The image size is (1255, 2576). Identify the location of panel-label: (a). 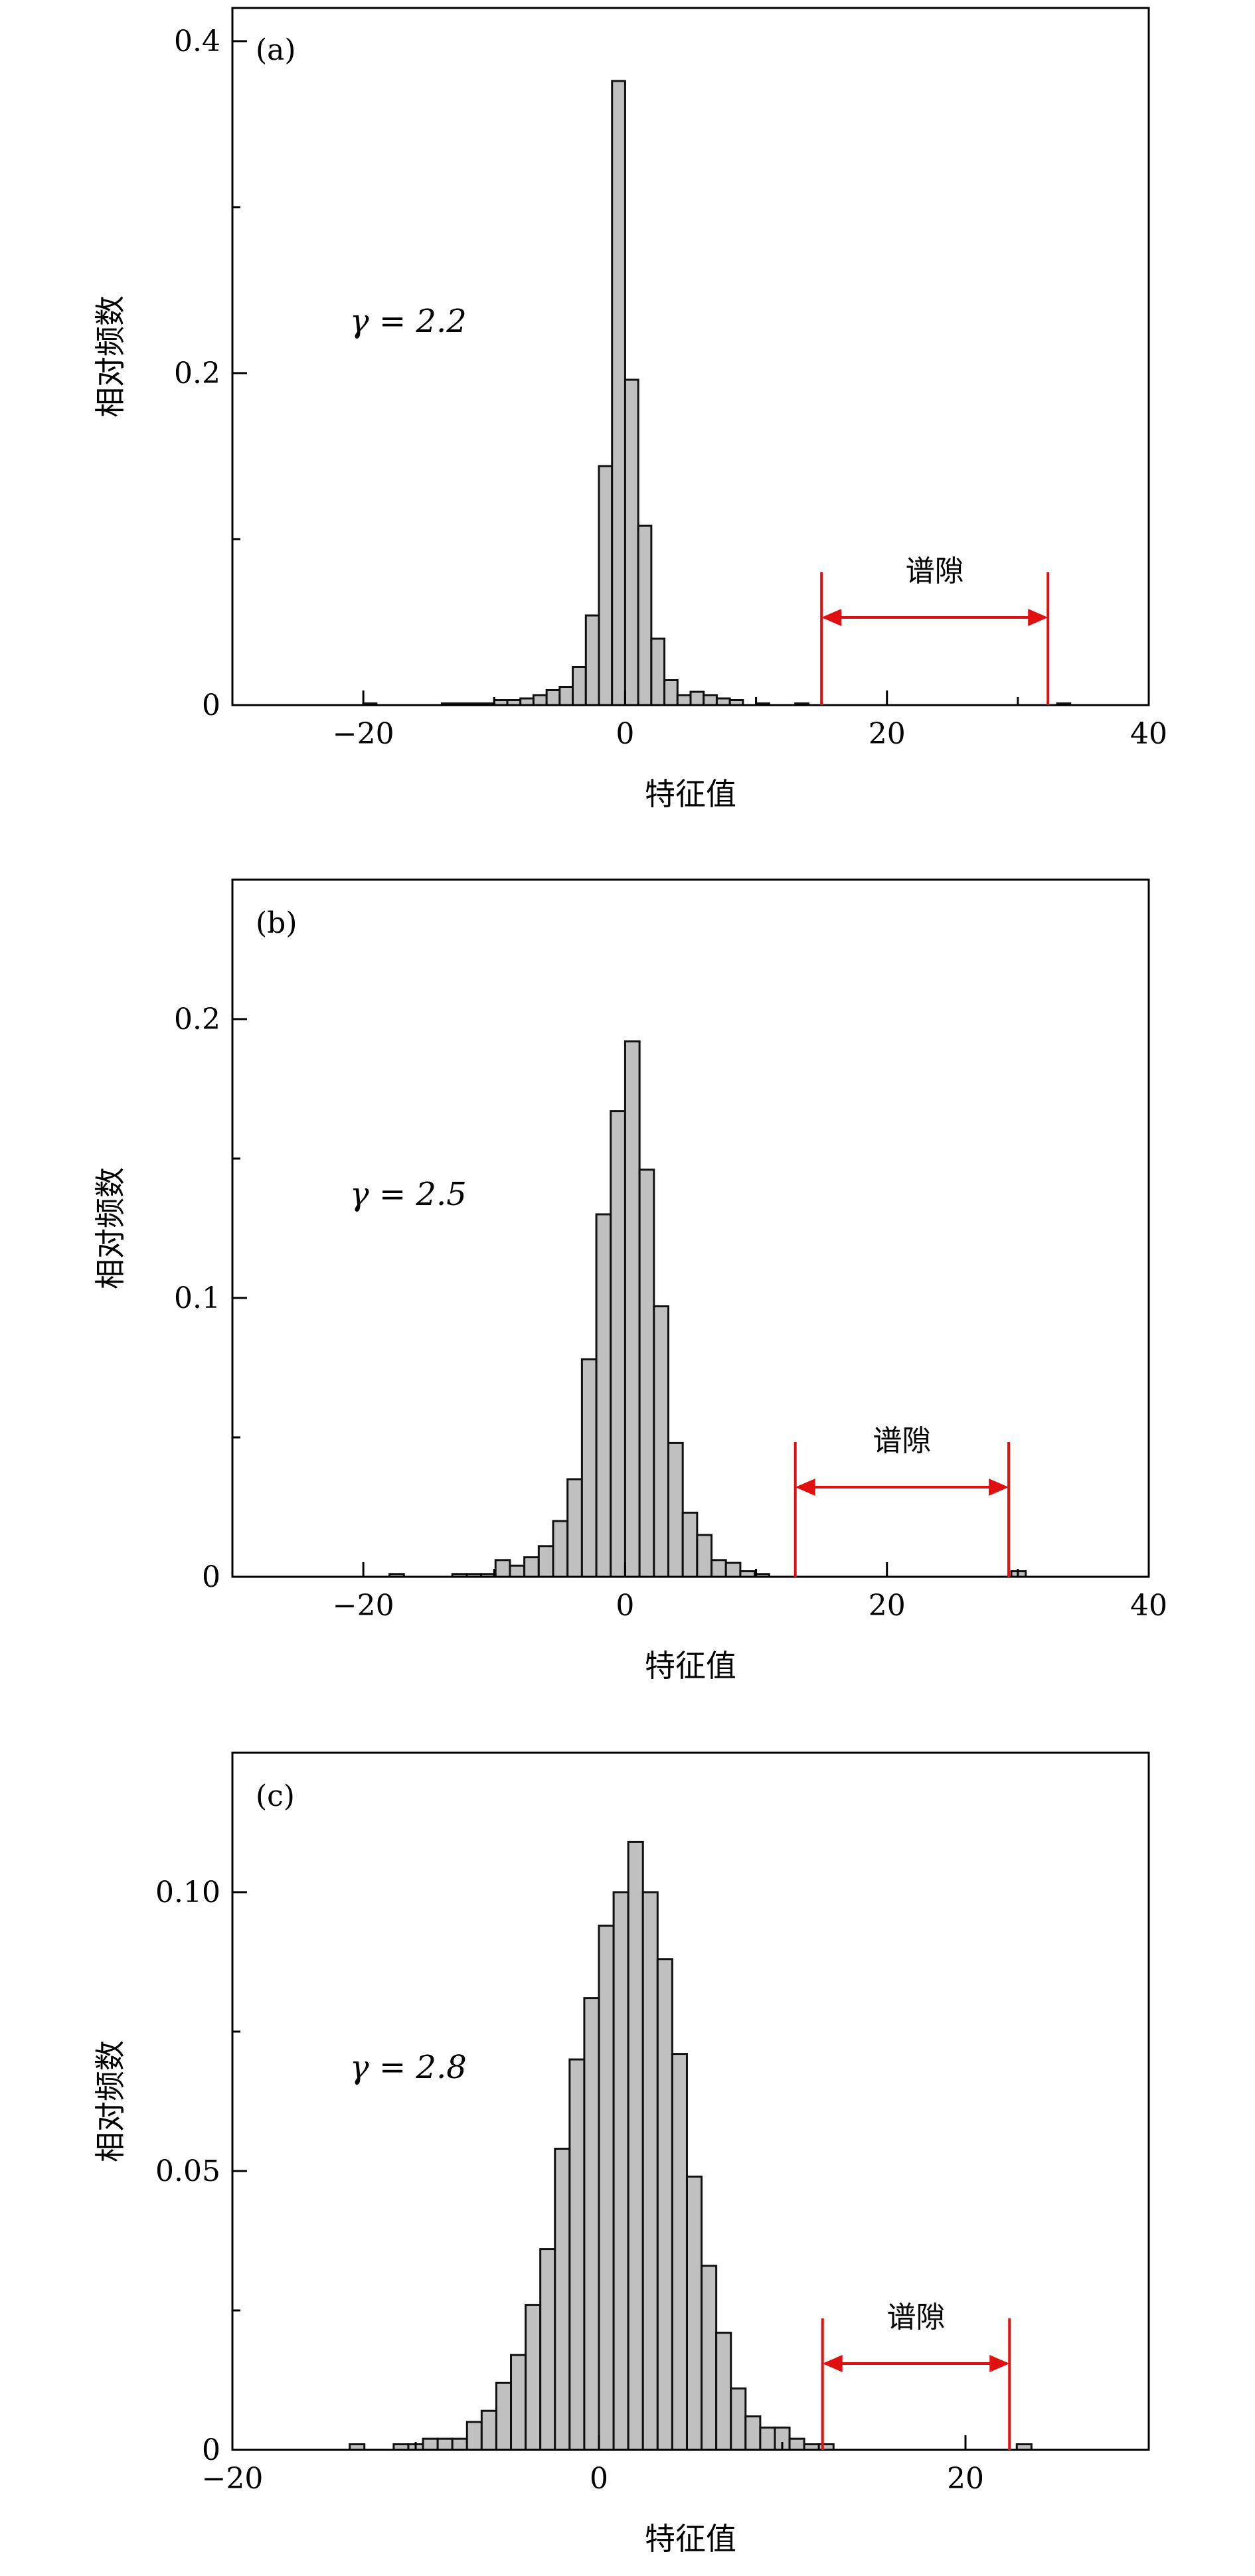
(276, 50).